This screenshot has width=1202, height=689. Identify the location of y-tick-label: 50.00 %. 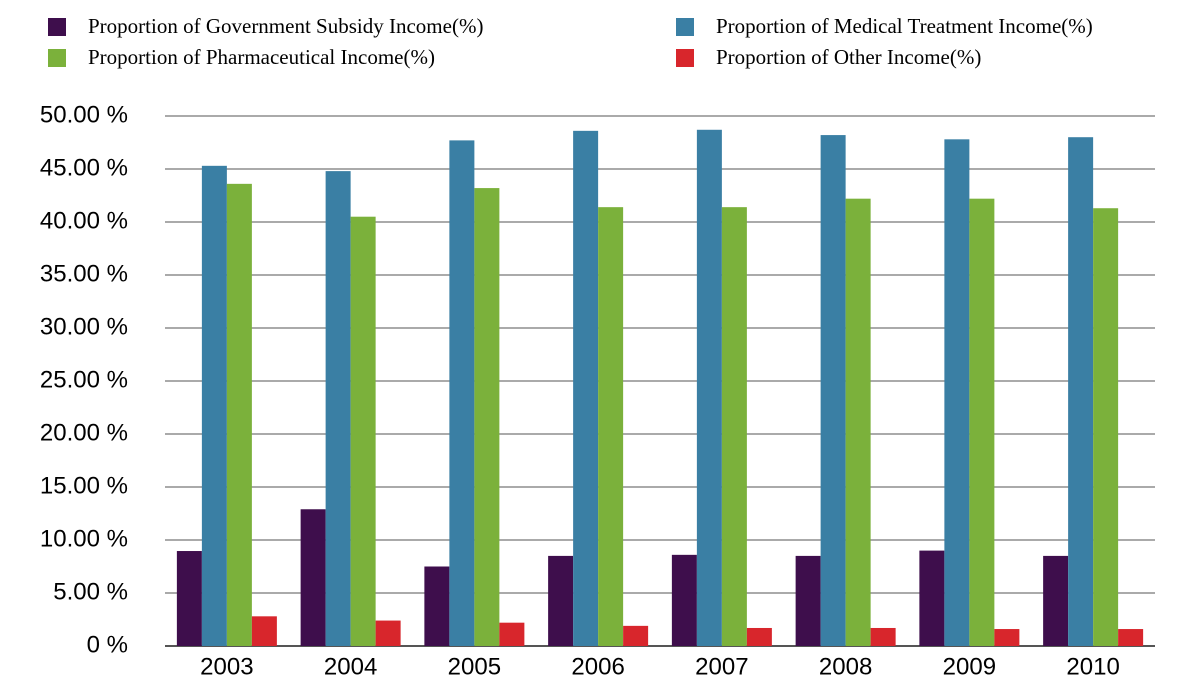
(84, 114).